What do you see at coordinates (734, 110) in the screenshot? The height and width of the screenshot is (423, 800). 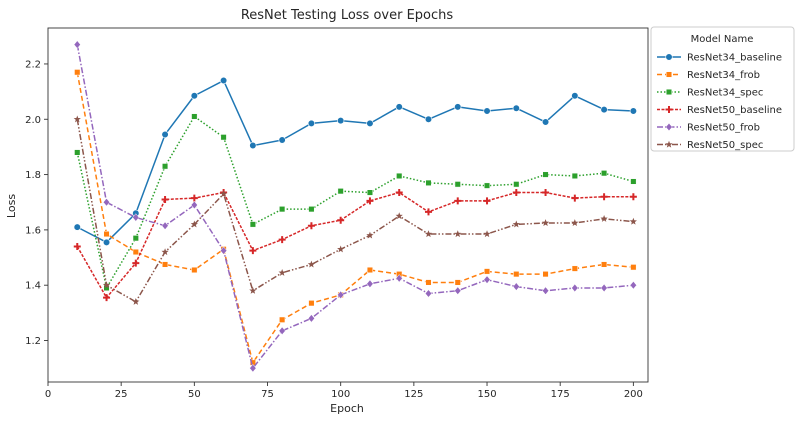 I see `legend-label: ResNet50_baseline` at bounding box center [734, 110].